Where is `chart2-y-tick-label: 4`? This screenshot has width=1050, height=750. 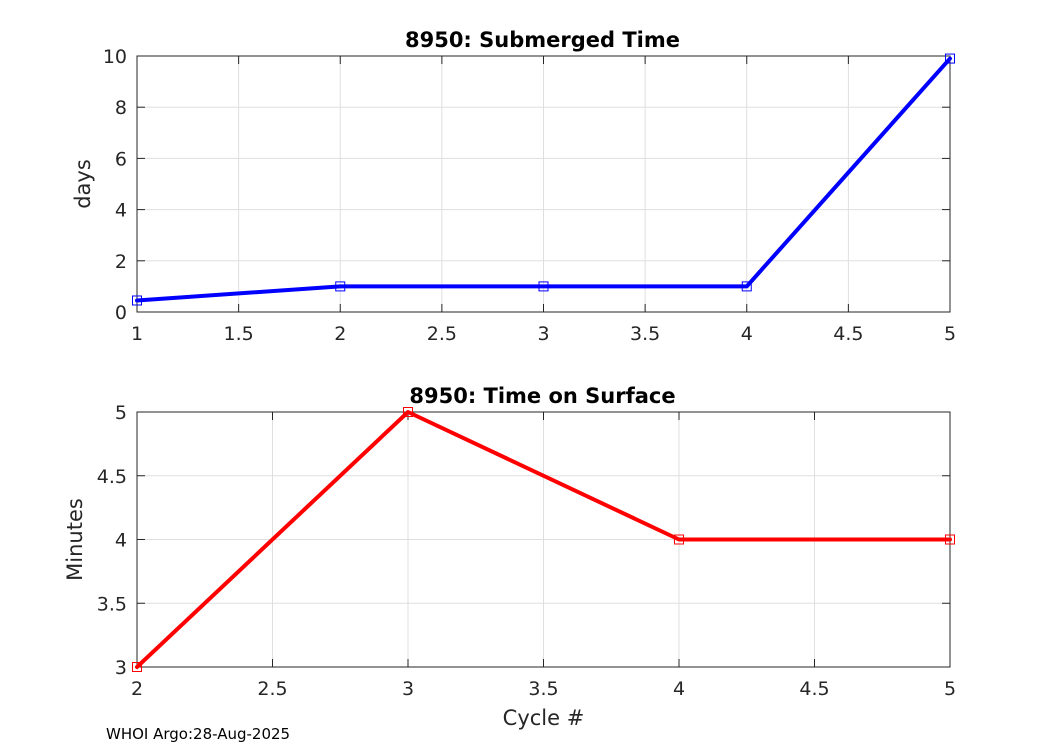
chart2-y-tick-label: 4 is located at coordinates (121, 541).